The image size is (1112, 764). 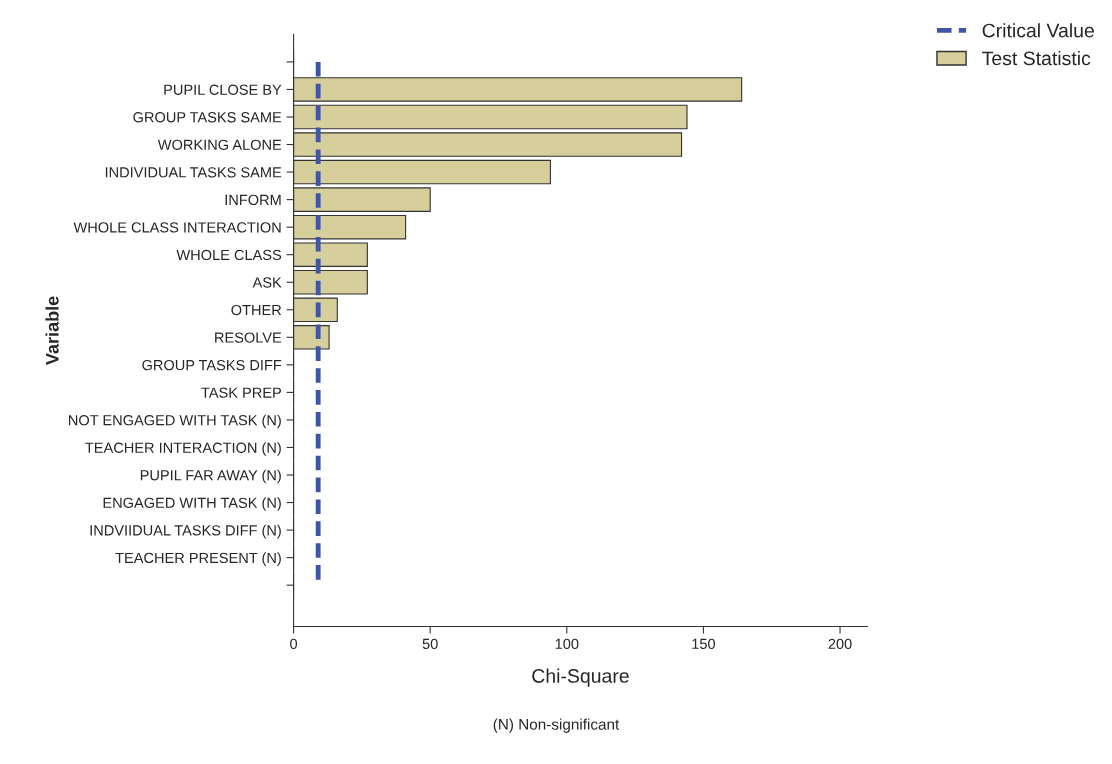 What do you see at coordinates (193, 172) in the screenshot?
I see `y-tick-label: INDIVIDUAL TASKS SAME` at bounding box center [193, 172].